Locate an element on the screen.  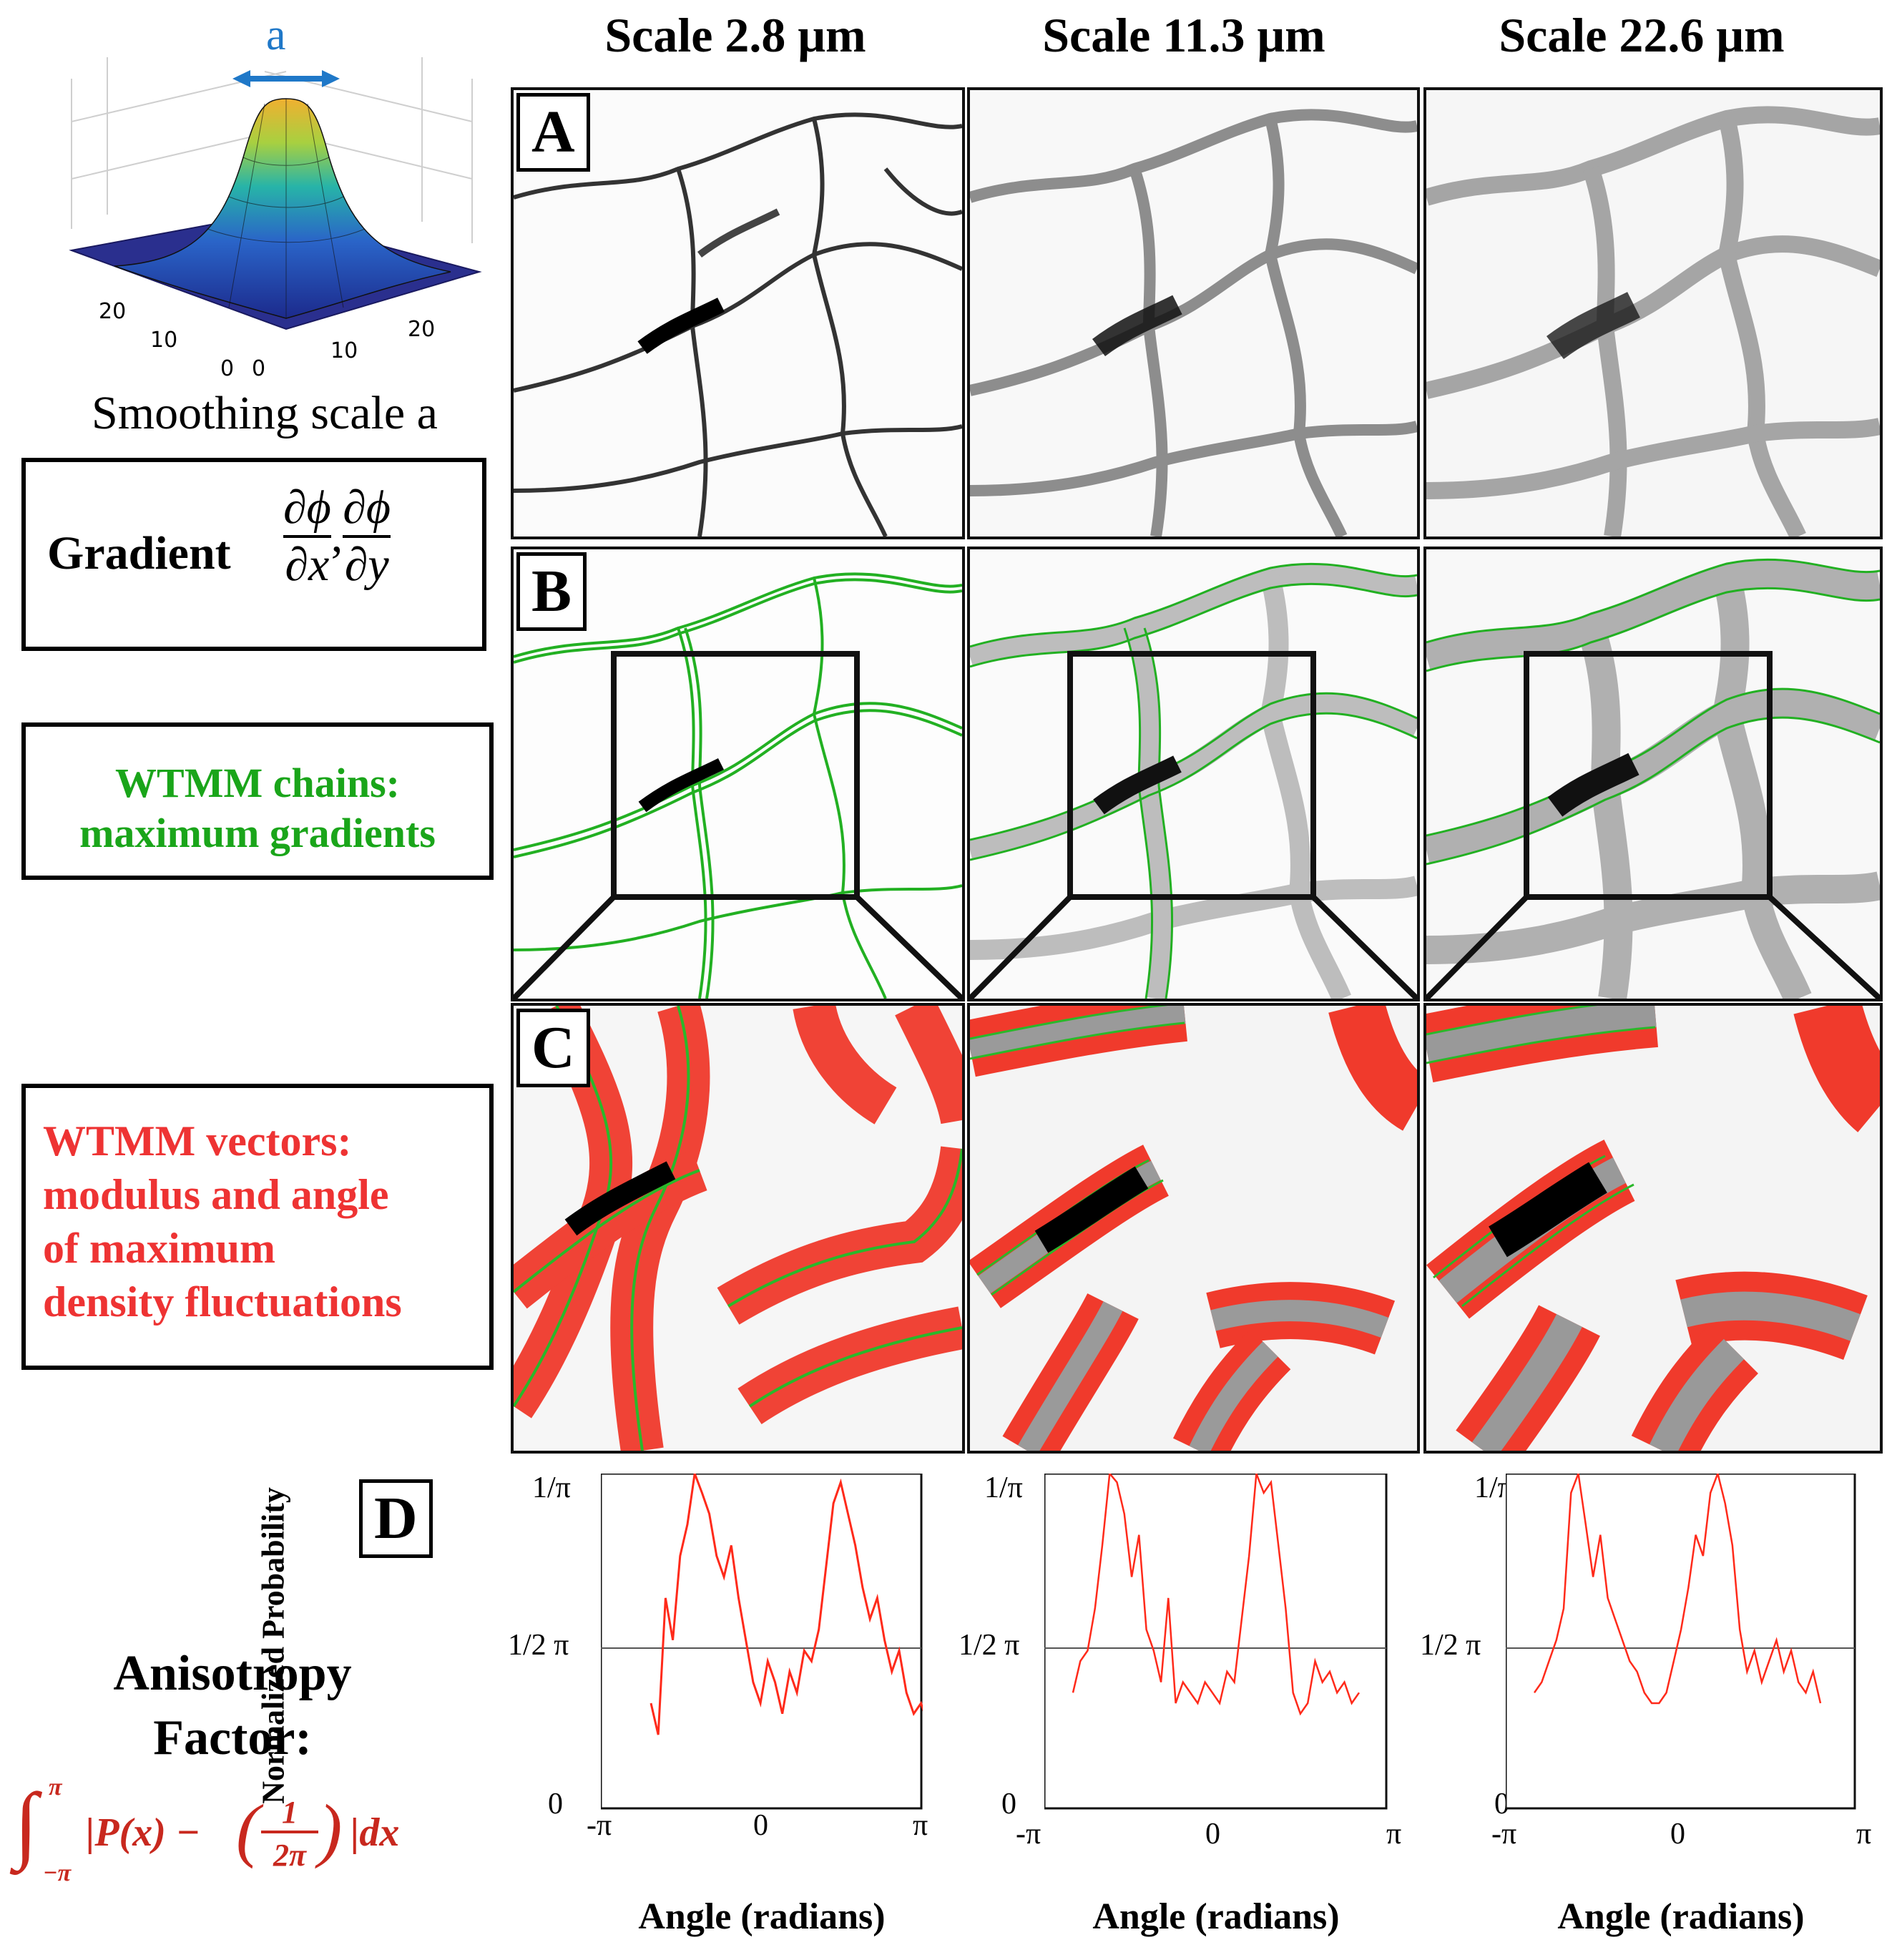
column-header-2: Scale 11.3 μm is located at coordinates (1184, 35).